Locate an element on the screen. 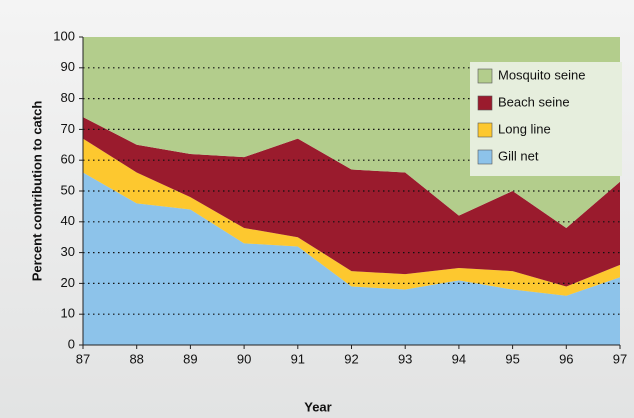 This screenshot has height=418, width=634. y-tick-label: 60 is located at coordinates (68, 159).